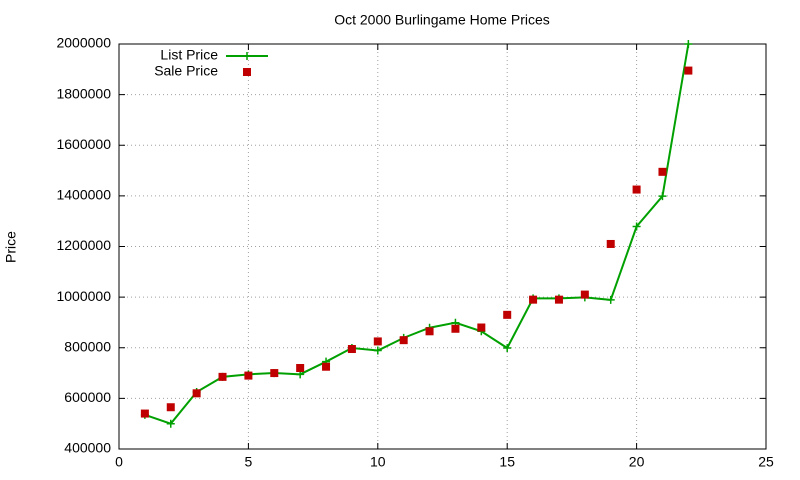 Image resolution: width=800 pixels, height=480 pixels. I want to click on x-tick-label: 5, so click(249, 462).